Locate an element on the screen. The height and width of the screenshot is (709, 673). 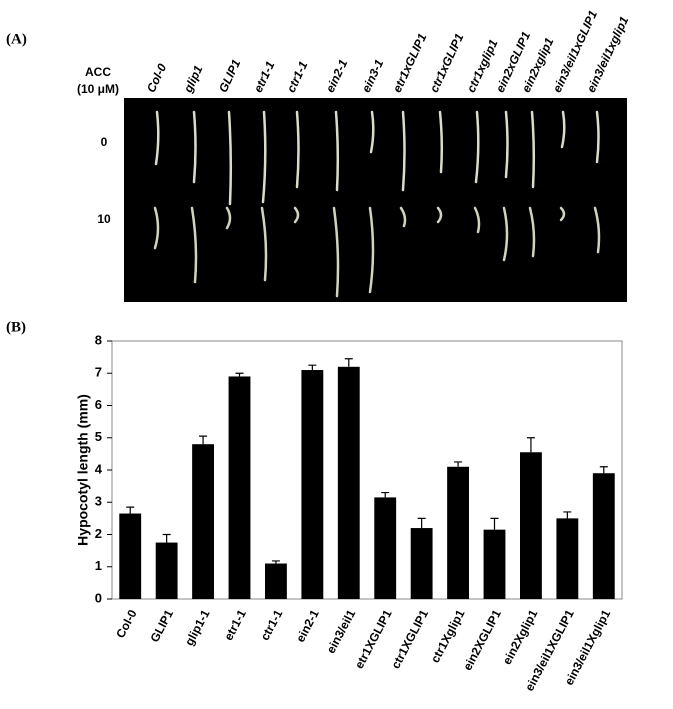
genotype-label: glip1 is located at coordinates (192, 79).